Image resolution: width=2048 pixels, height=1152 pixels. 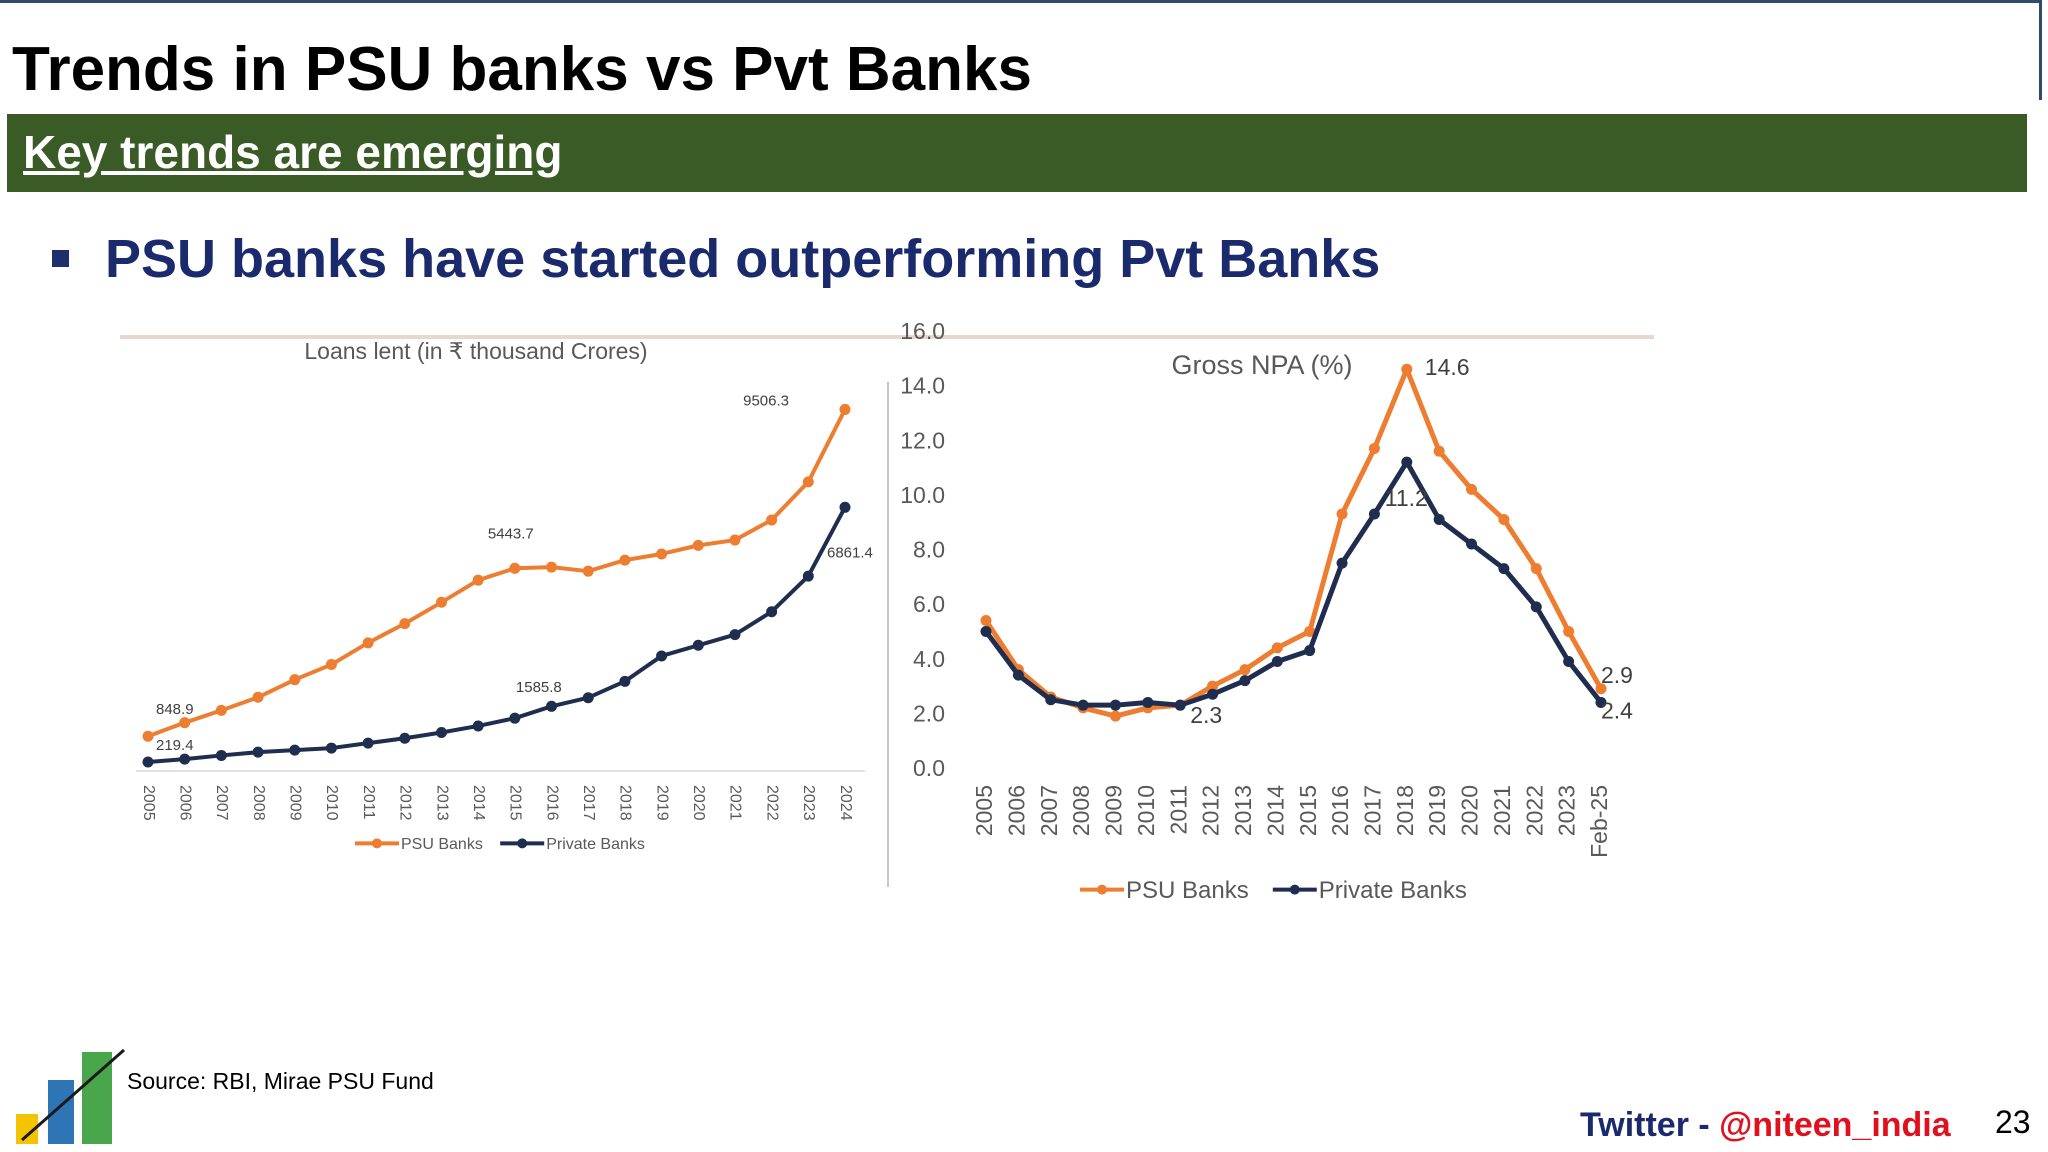 I want to click on source-note: Source: RBI, Mirae PSU Fund, so click(x=280, y=1081).